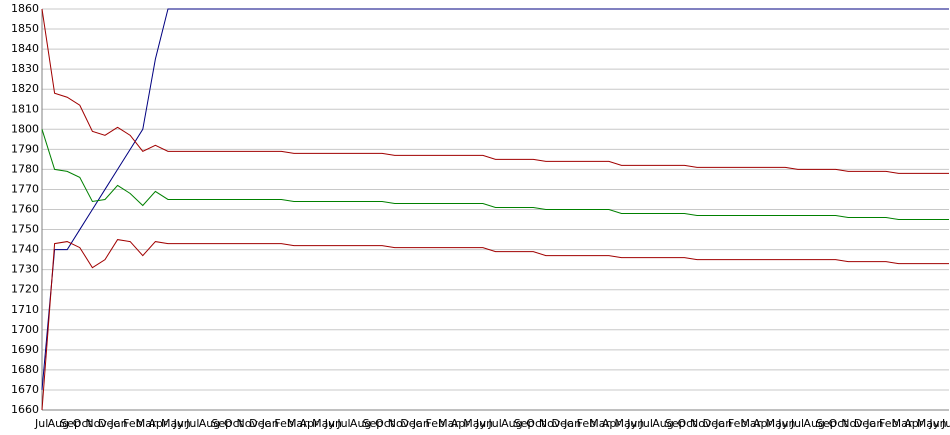 The image size is (950, 435). I want to click on y-tick-label: 1840, so click(25, 48).